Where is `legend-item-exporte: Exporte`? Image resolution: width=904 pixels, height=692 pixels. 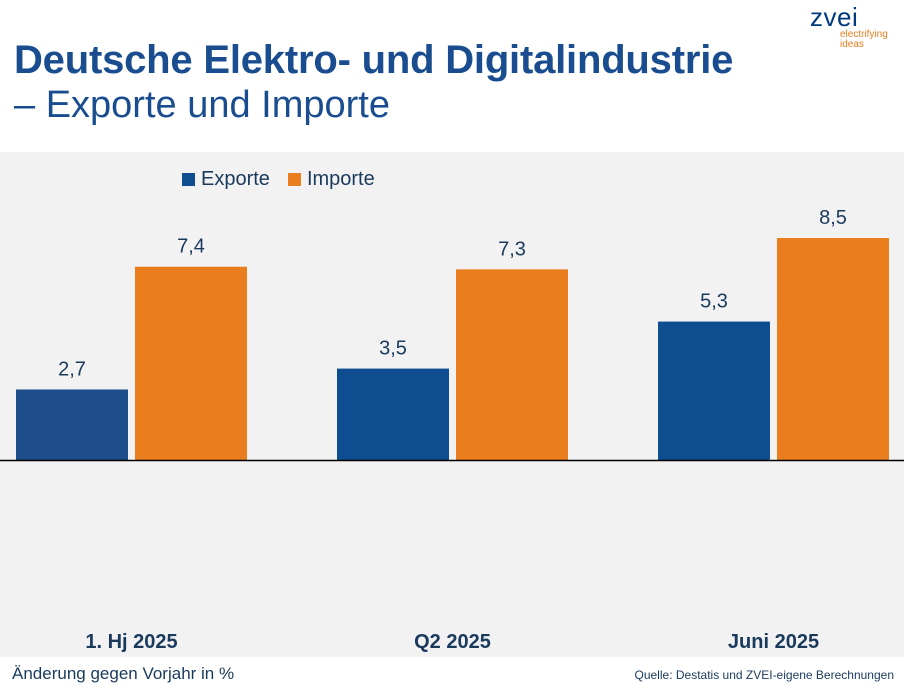
legend-item-exporte: Exporte is located at coordinates (226, 179).